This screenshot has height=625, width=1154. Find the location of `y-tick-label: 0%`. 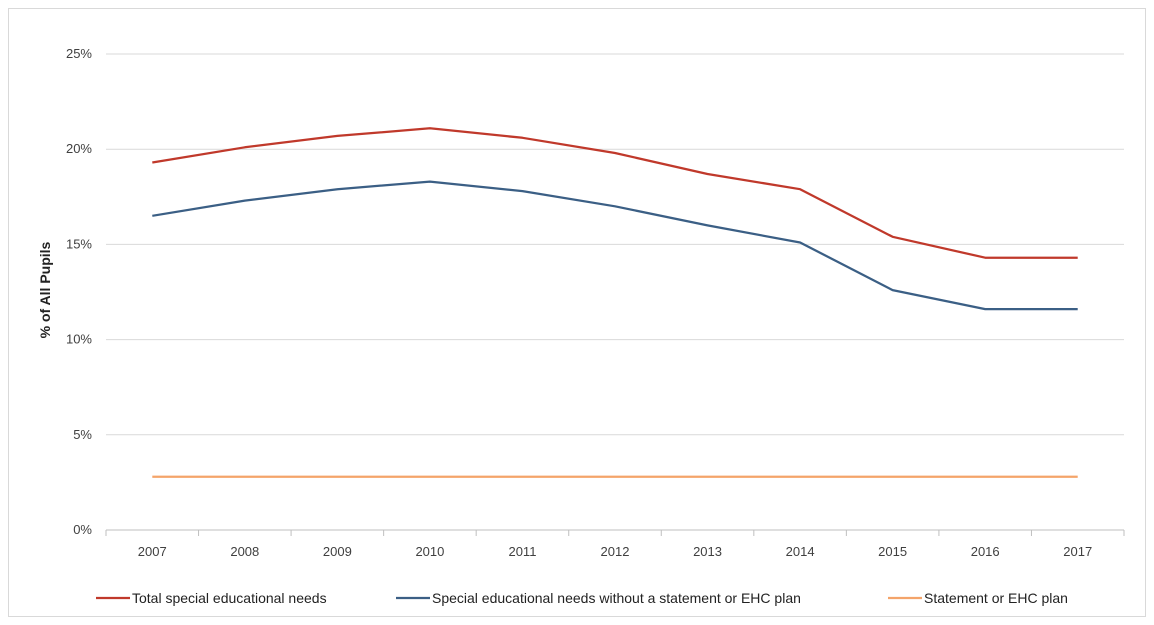

y-tick-label: 0% is located at coordinates (82, 529).